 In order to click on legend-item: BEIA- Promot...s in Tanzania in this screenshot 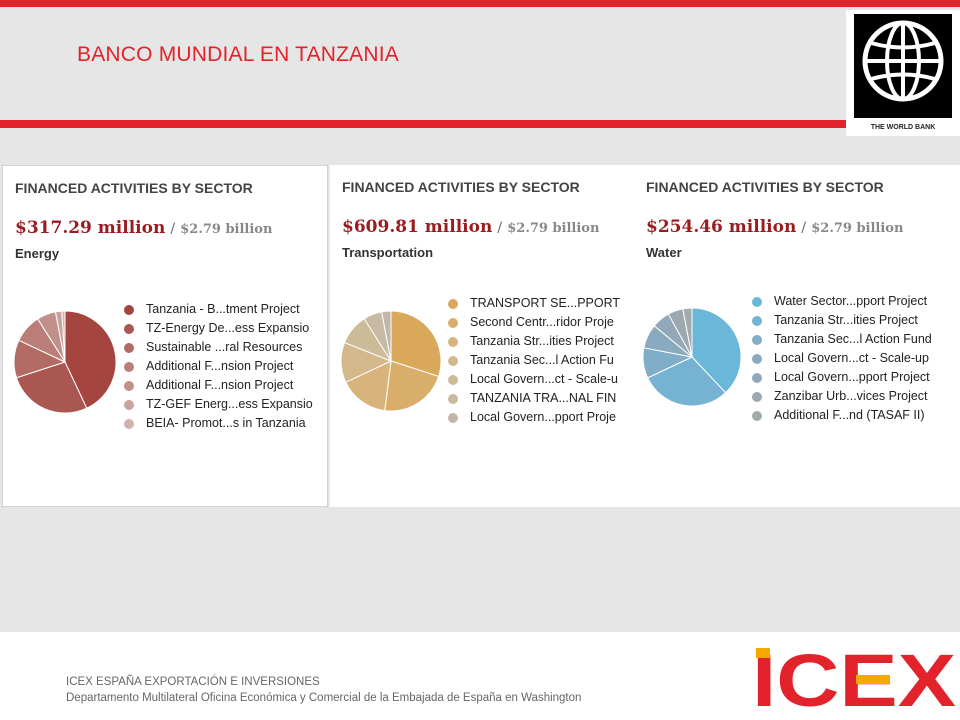, I will do `click(226, 423)`.